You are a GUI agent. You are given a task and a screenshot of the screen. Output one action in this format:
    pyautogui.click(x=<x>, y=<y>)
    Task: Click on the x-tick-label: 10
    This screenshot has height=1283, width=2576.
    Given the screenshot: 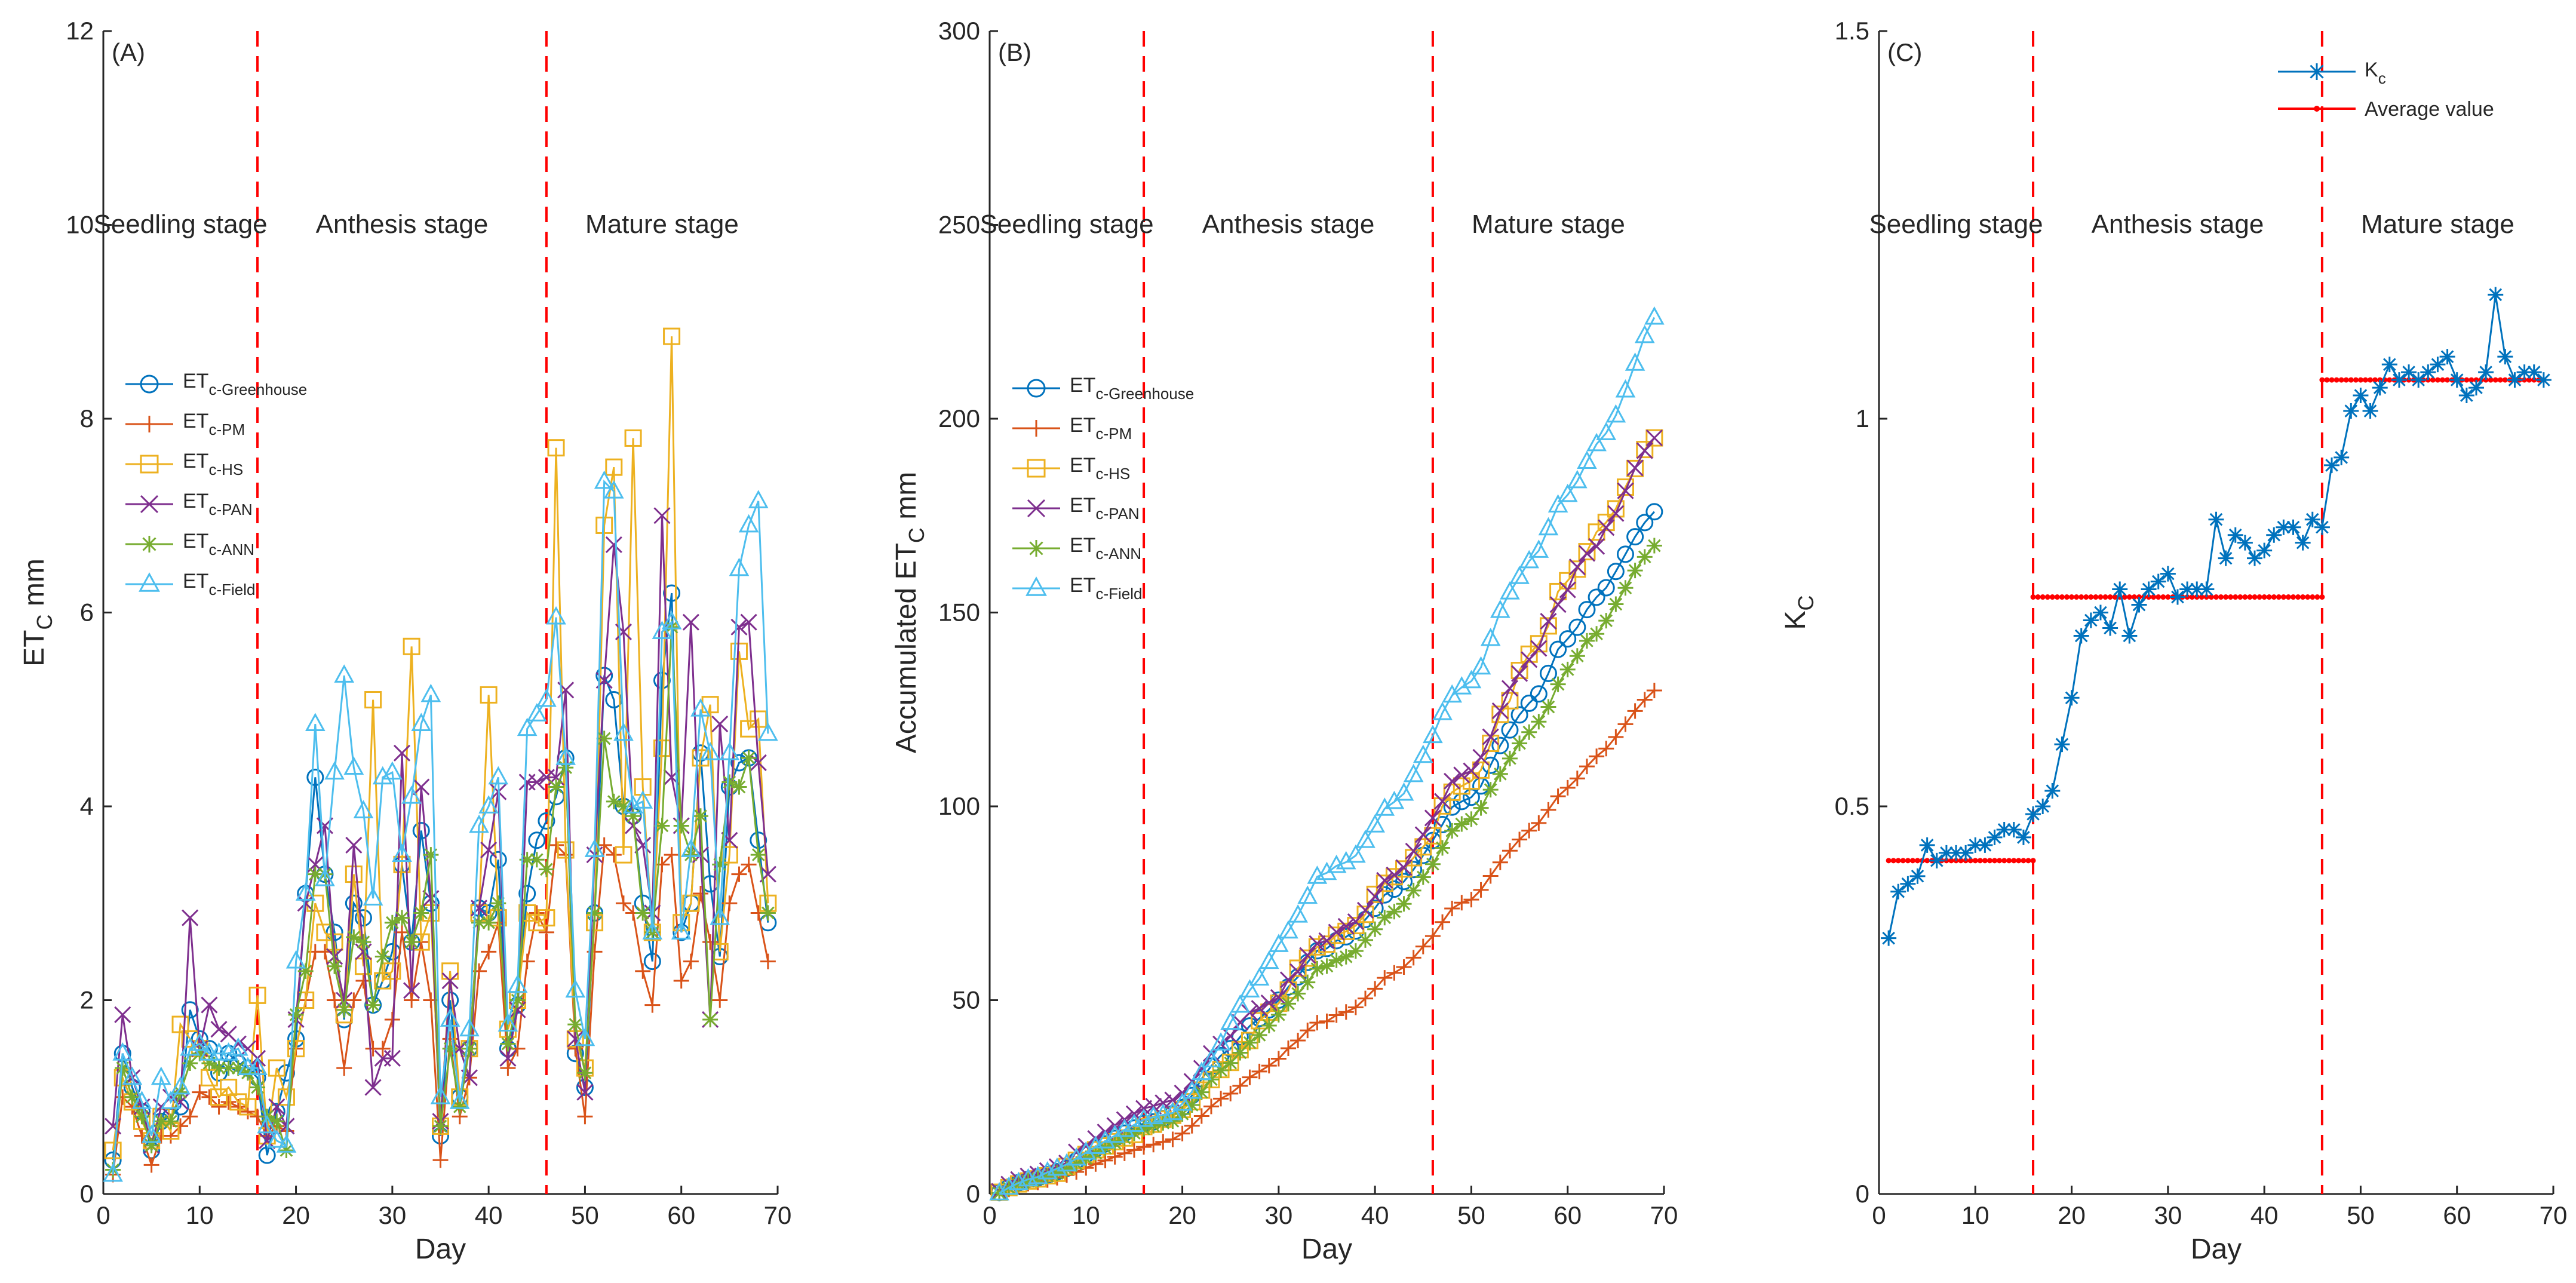 What is the action you would take?
    pyautogui.click(x=1975, y=1215)
    